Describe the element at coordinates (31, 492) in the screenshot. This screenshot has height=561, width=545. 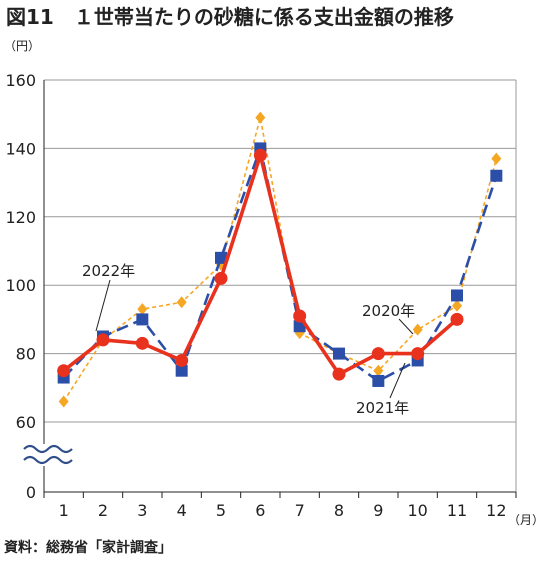
I see `y-tick-label: 0` at that location.